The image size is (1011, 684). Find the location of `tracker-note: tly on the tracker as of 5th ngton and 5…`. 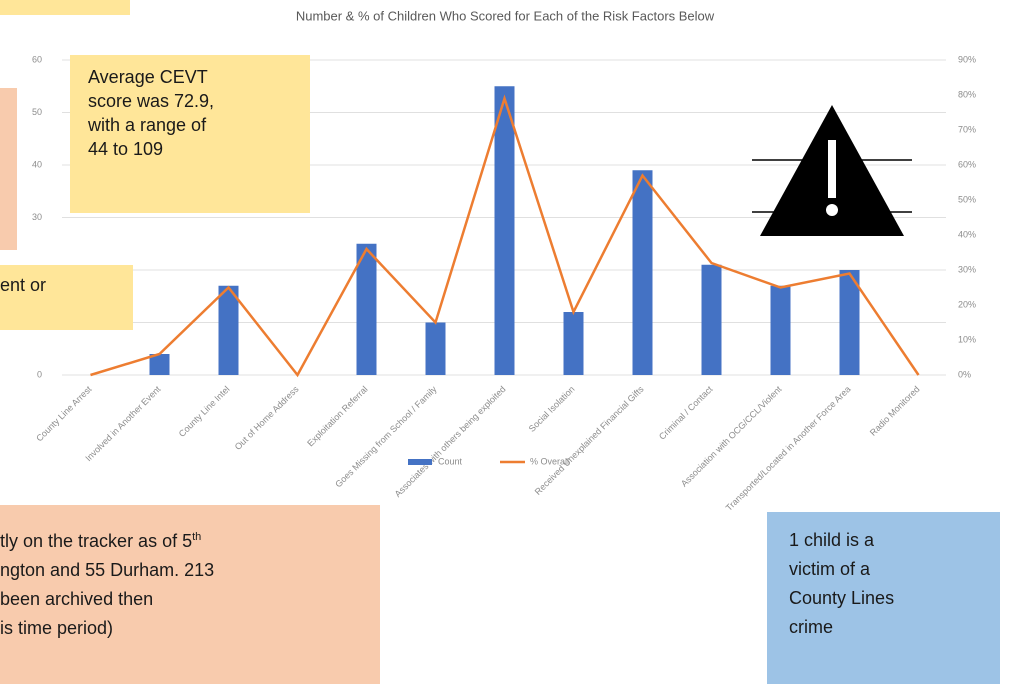

tracker-note: tly on the tracker as of 5th ngton and 5… is located at coordinates (190, 594).